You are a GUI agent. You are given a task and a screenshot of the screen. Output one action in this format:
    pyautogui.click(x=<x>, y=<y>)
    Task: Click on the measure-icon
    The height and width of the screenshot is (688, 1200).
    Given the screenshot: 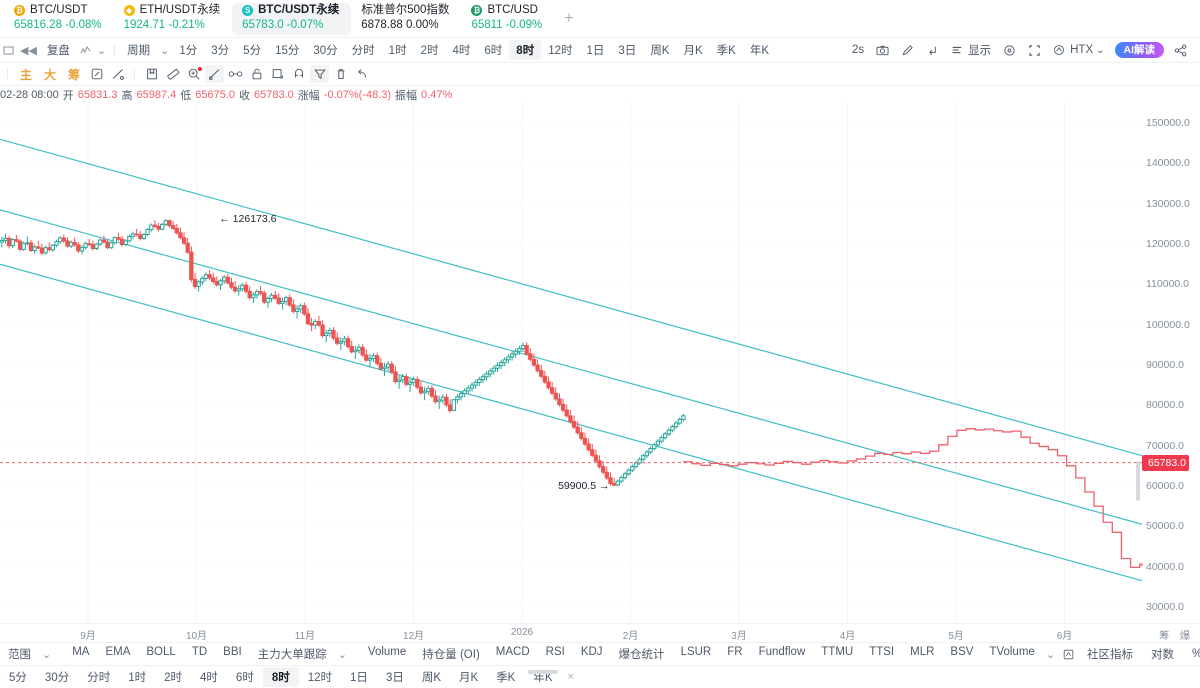 What is the action you would take?
    pyautogui.click(x=235, y=74)
    